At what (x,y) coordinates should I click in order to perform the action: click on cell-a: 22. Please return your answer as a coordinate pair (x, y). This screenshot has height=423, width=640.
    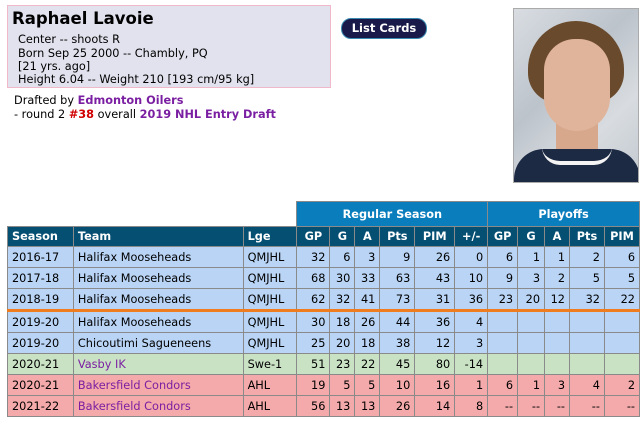
    Looking at the image, I should click on (367, 364).